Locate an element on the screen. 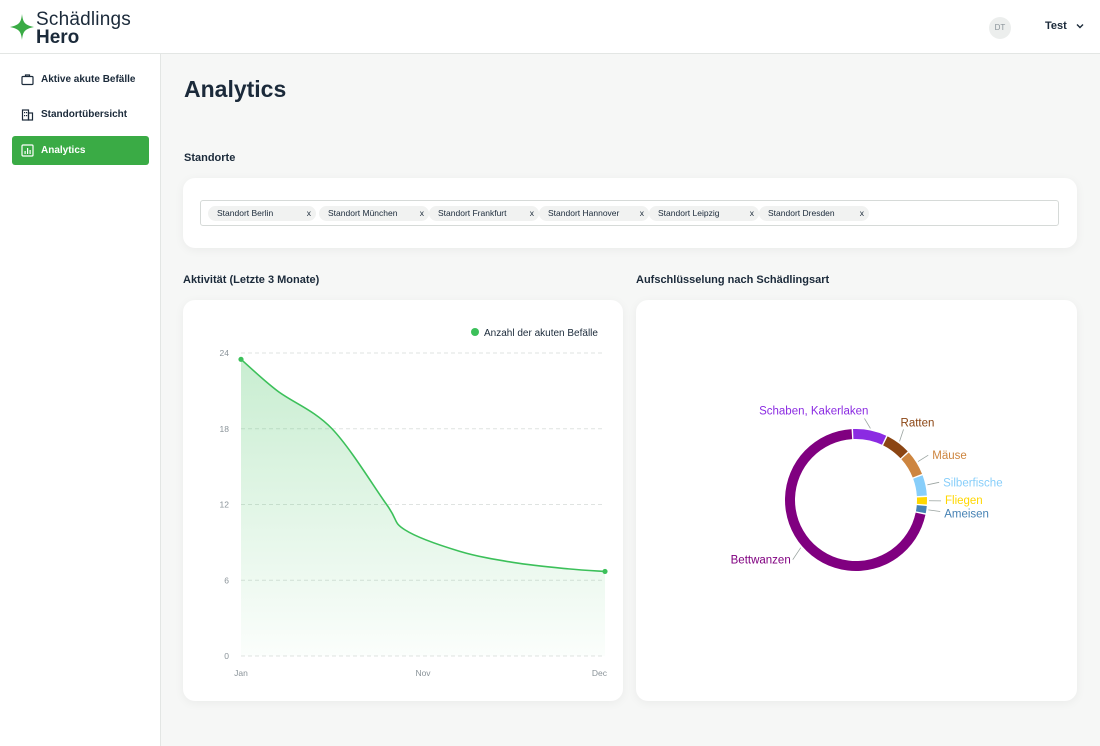 The height and width of the screenshot is (746, 1100). location-tag-label: Standort München is located at coordinates (363, 213).